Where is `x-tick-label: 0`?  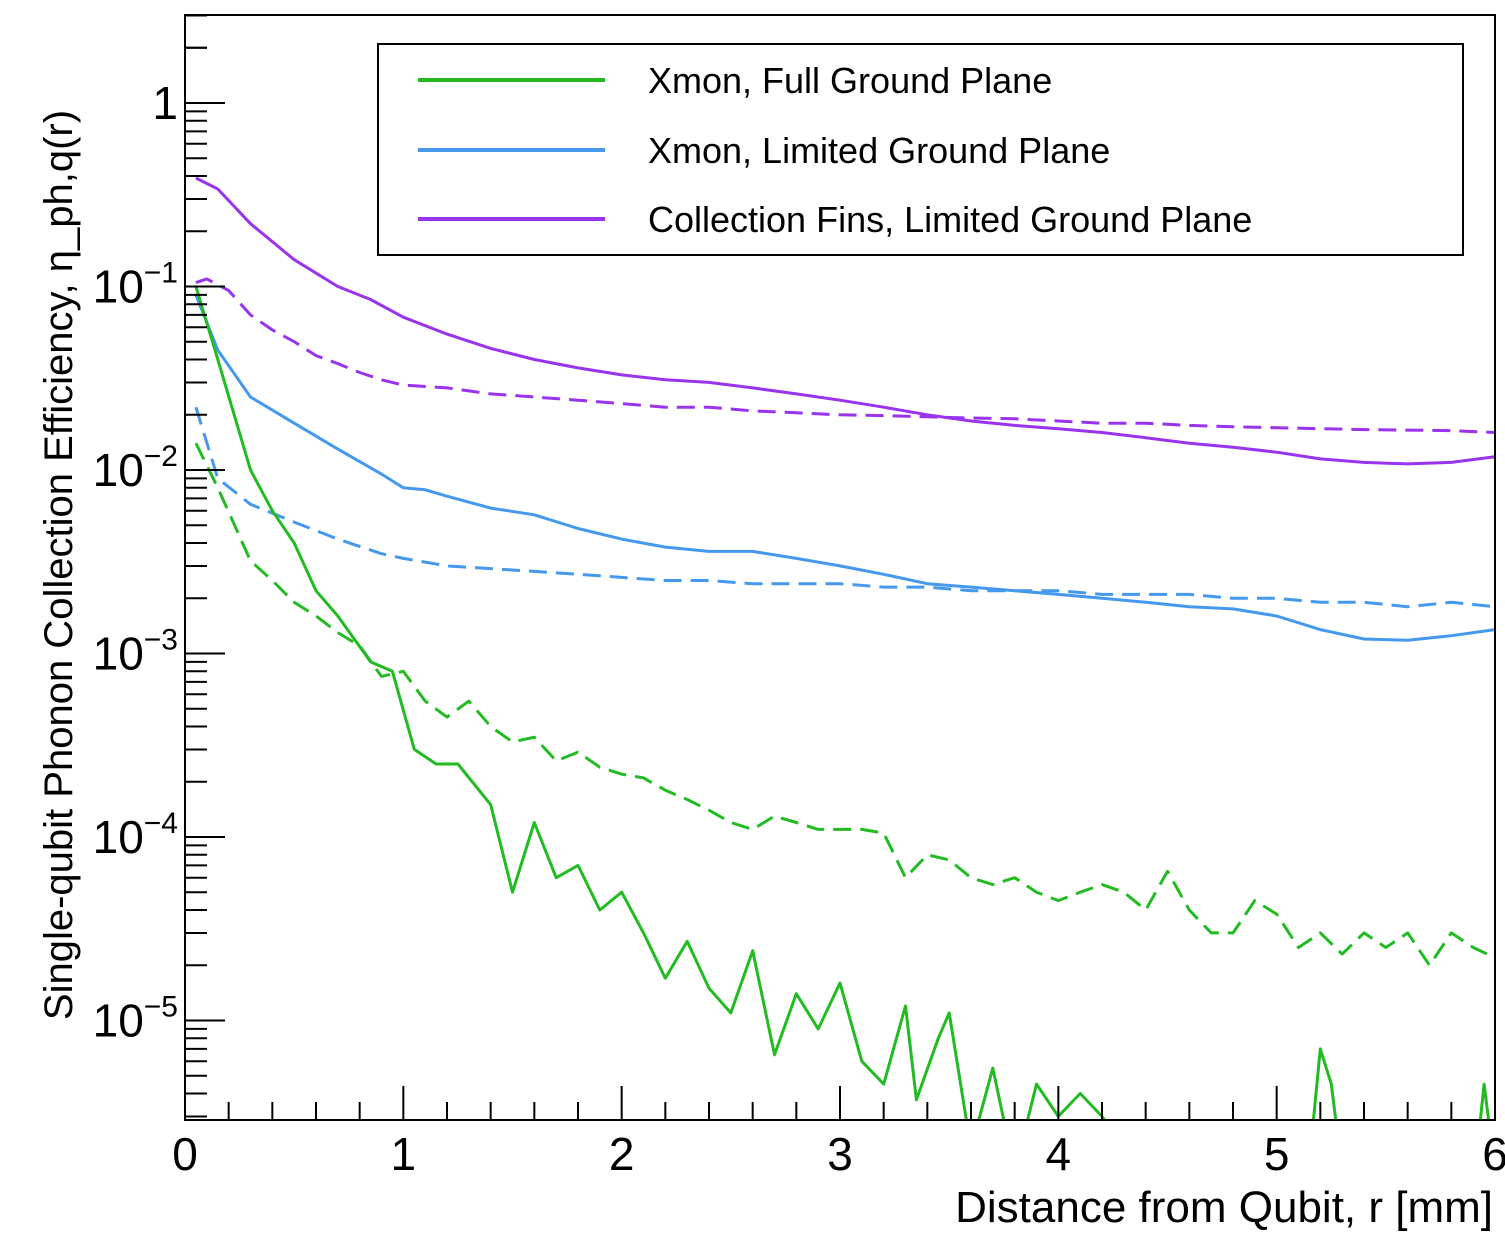 x-tick-label: 0 is located at coordinates (185, 1154).